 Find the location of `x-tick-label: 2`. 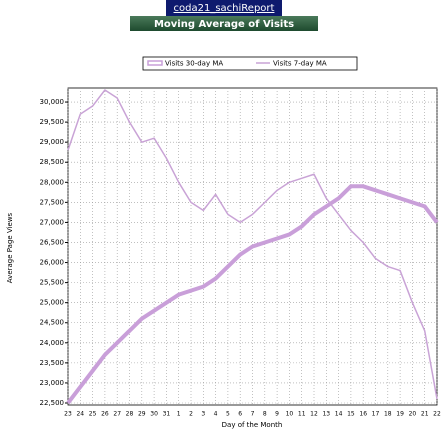

x-tick-label: 2 is located at coordinates (191, 414).